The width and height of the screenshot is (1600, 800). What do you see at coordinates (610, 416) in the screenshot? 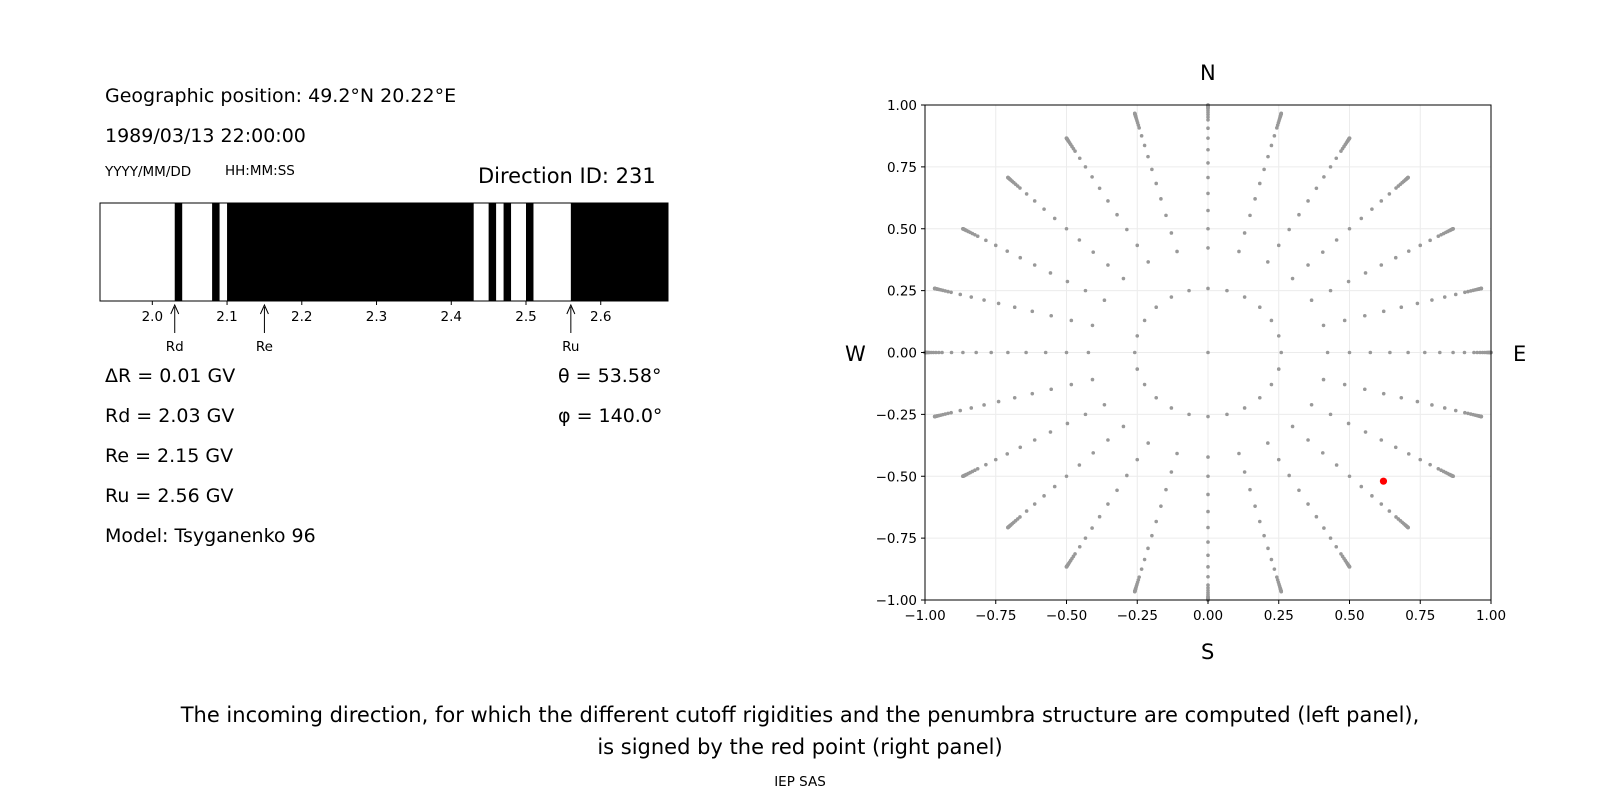
I see `phi-value: φ = 140.0°` at bounding box center [610, 416].